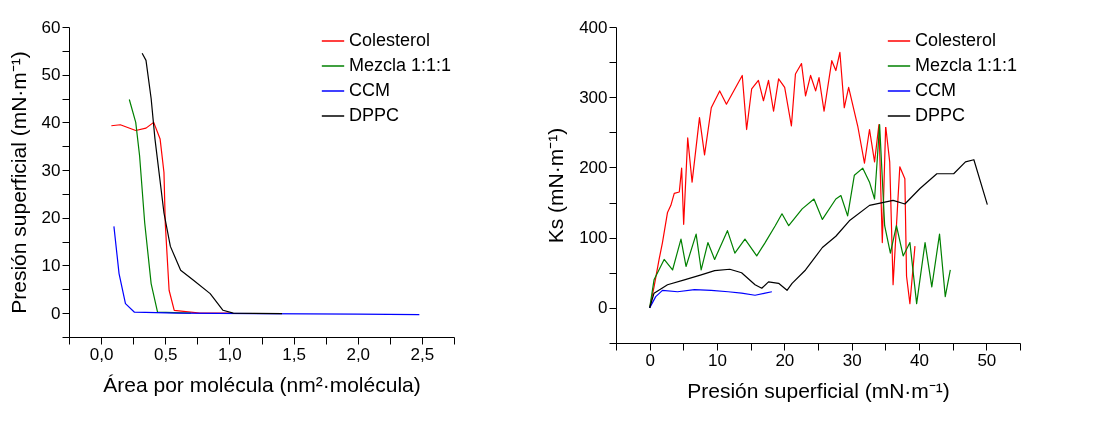 Image resolution: width=1093 pixels, height=427 pixels. Describe the element at coordinates (18, 182) in the screenshot. I see `y-axis-title: Presión superficial (mN·m⁻¹)` at that location.